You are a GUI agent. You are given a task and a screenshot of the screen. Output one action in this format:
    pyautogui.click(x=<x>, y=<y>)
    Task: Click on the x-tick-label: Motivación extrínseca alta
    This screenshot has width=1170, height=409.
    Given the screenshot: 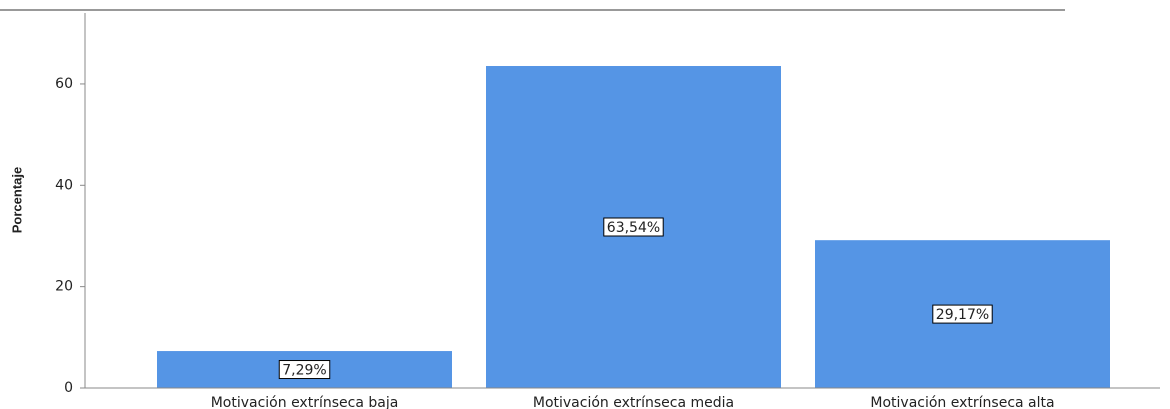 What is the action you would take?
    pyautogui.click(x=962, y=402)
    